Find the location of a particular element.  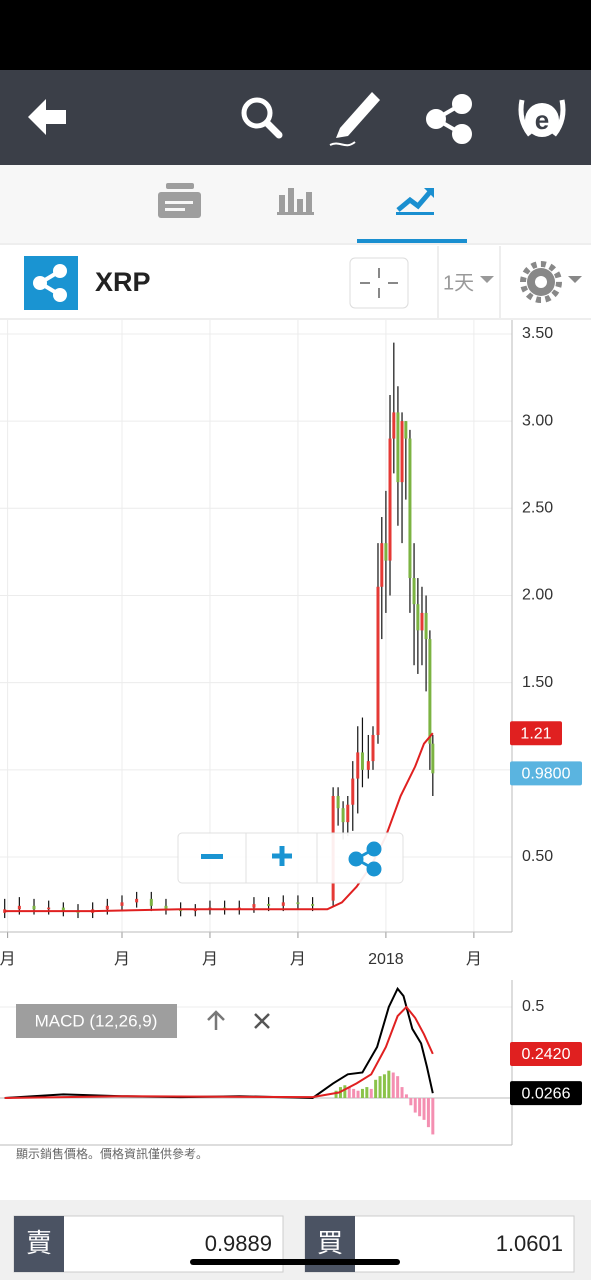

value-tag-label: 1.21 is located at coordinates (535, 733).